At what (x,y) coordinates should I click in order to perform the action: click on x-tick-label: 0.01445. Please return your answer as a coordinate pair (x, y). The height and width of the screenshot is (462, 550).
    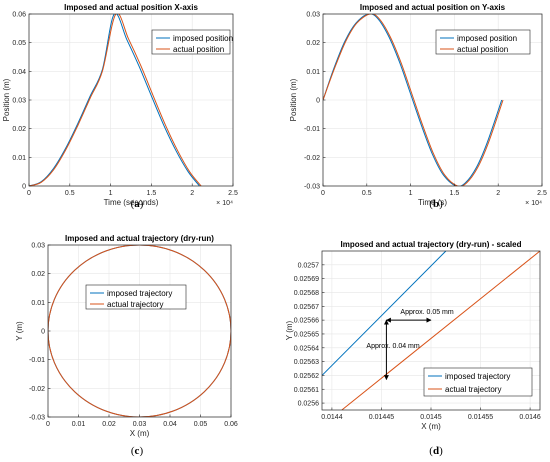
    Looking at the image, I should click on (381, 417).